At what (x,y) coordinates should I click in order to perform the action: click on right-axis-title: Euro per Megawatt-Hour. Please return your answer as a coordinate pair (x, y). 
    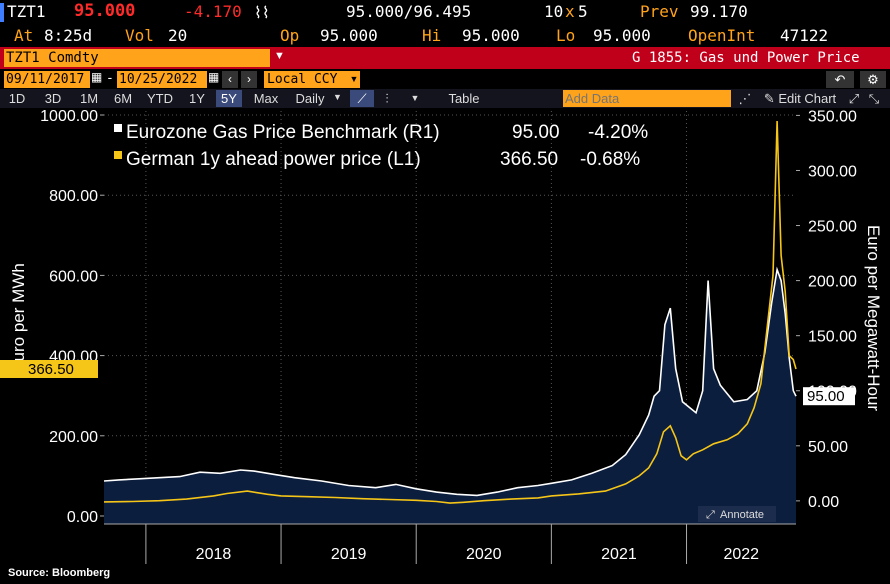
    Looking at the image, I should click on (873, 318).